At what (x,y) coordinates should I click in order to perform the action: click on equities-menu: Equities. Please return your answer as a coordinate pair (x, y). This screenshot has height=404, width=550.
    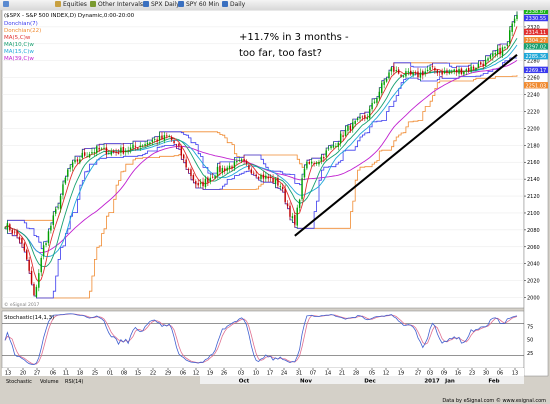
    Looking at the image, I should click on (71, 5).